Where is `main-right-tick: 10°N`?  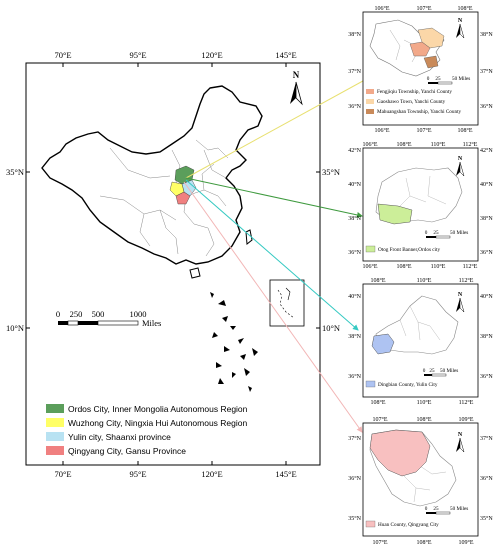
main-right-tick: 10°N is located at coordinates (331, 328).